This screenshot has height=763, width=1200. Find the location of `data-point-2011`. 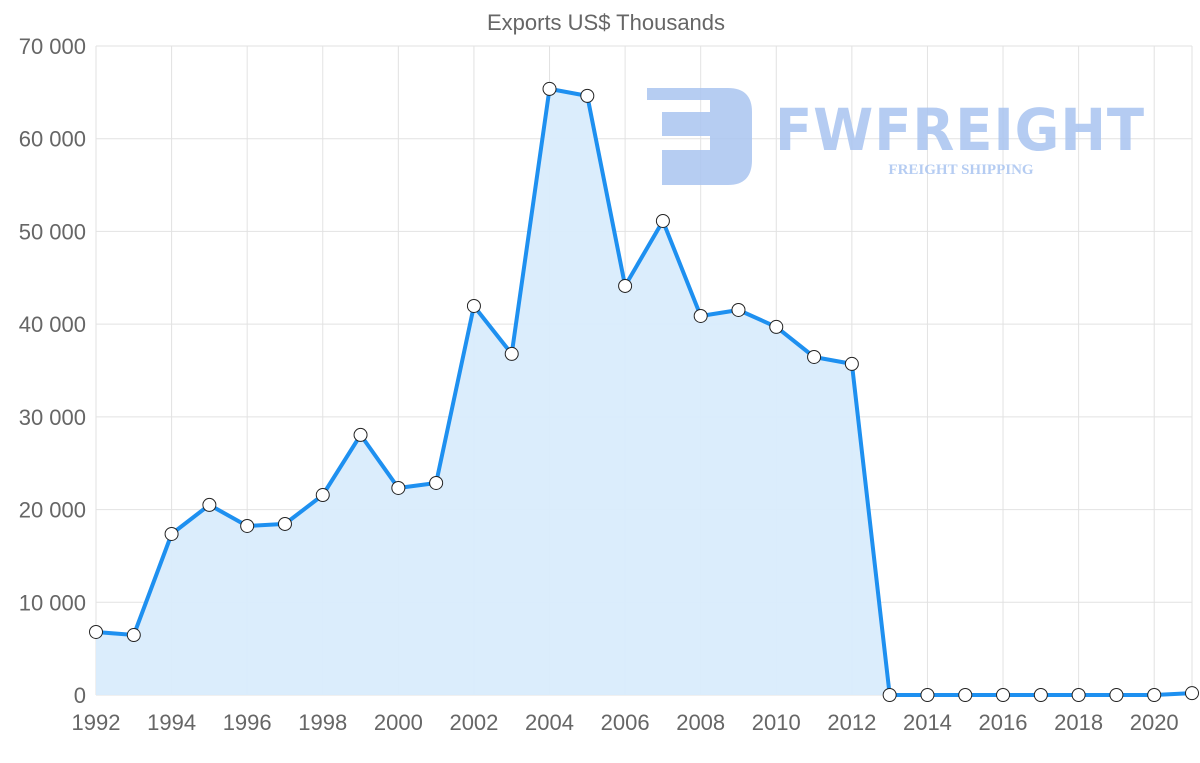

data-point-2011 is located at coordinates (814, 356).